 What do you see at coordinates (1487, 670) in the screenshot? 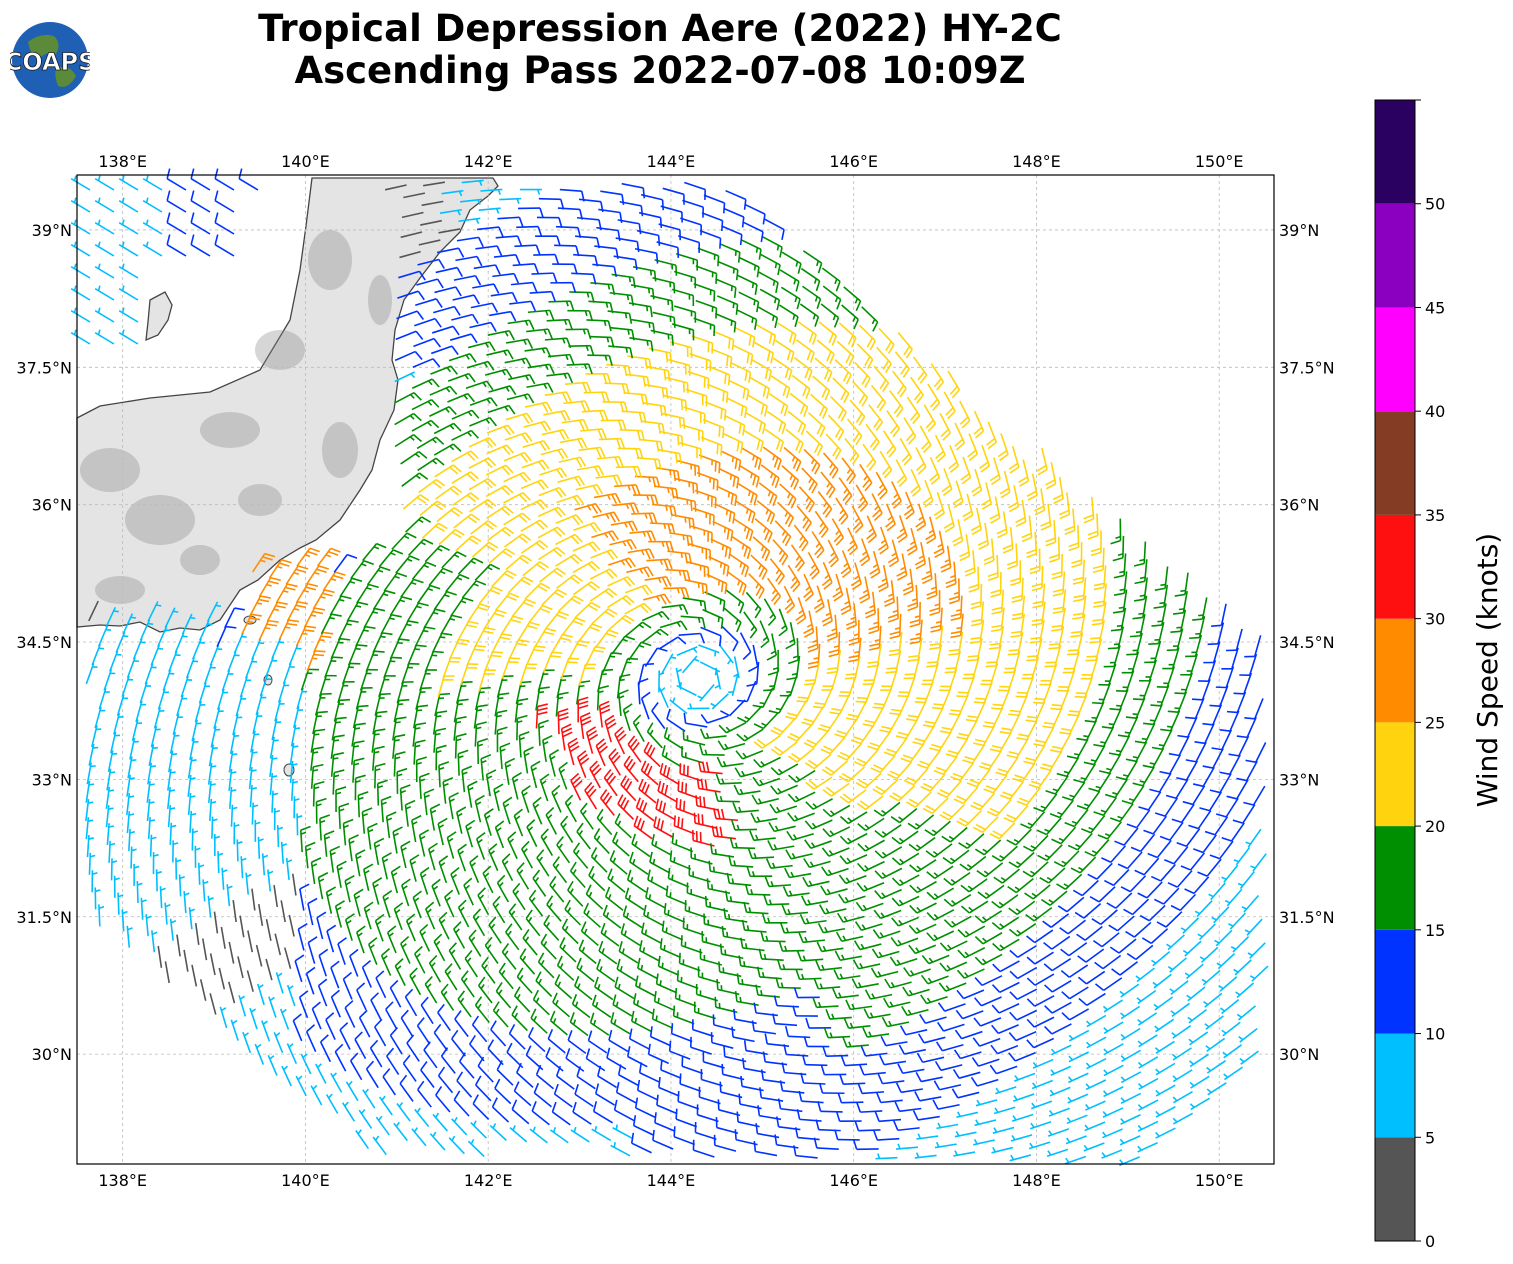
I see `colorbar-label: Wind Speed (knots)` at bounding box center [1487, 670].